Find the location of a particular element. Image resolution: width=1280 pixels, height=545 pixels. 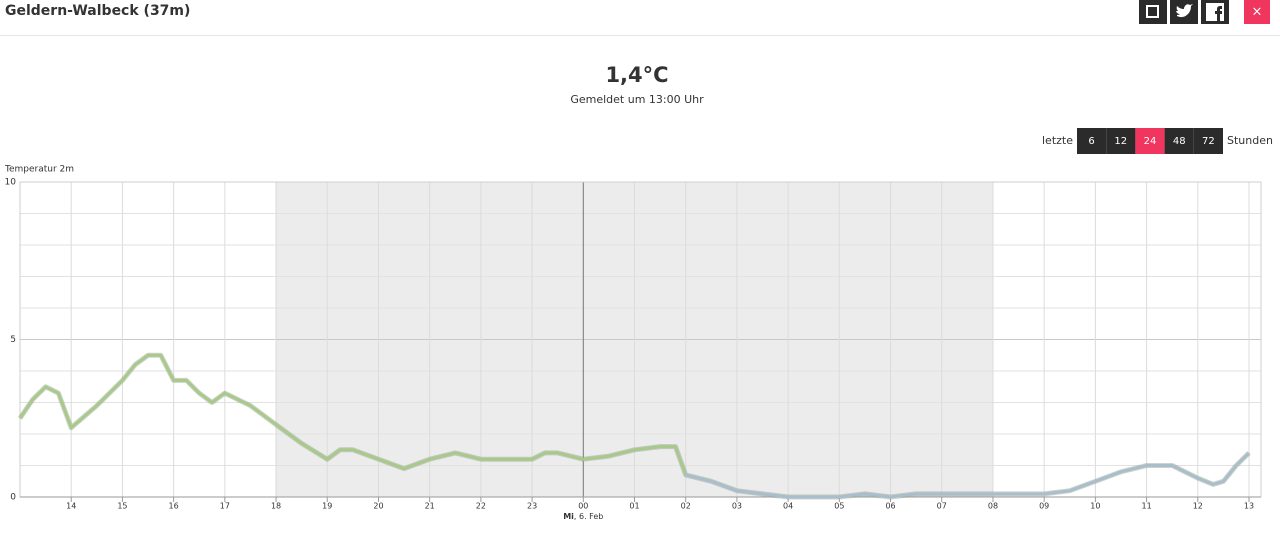

share-icon is located at coordinates (1152, 11).